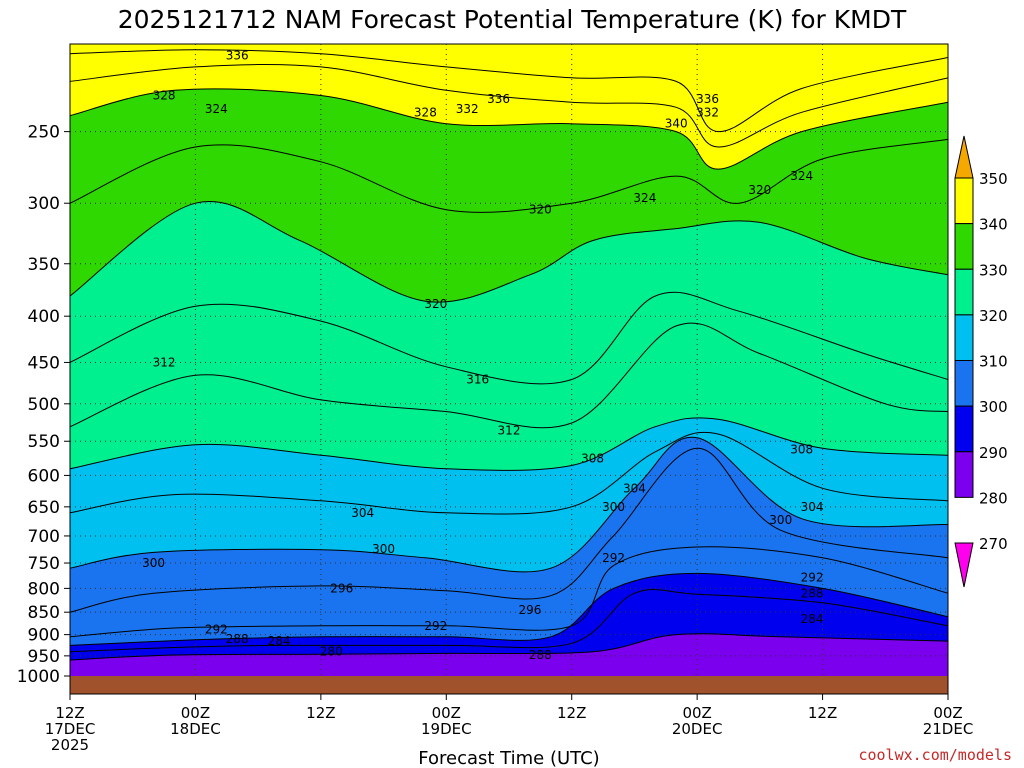 This screenshot has height=768, width=1024. I want to click on x-tick-label: 19DEC, so click(446, 729).